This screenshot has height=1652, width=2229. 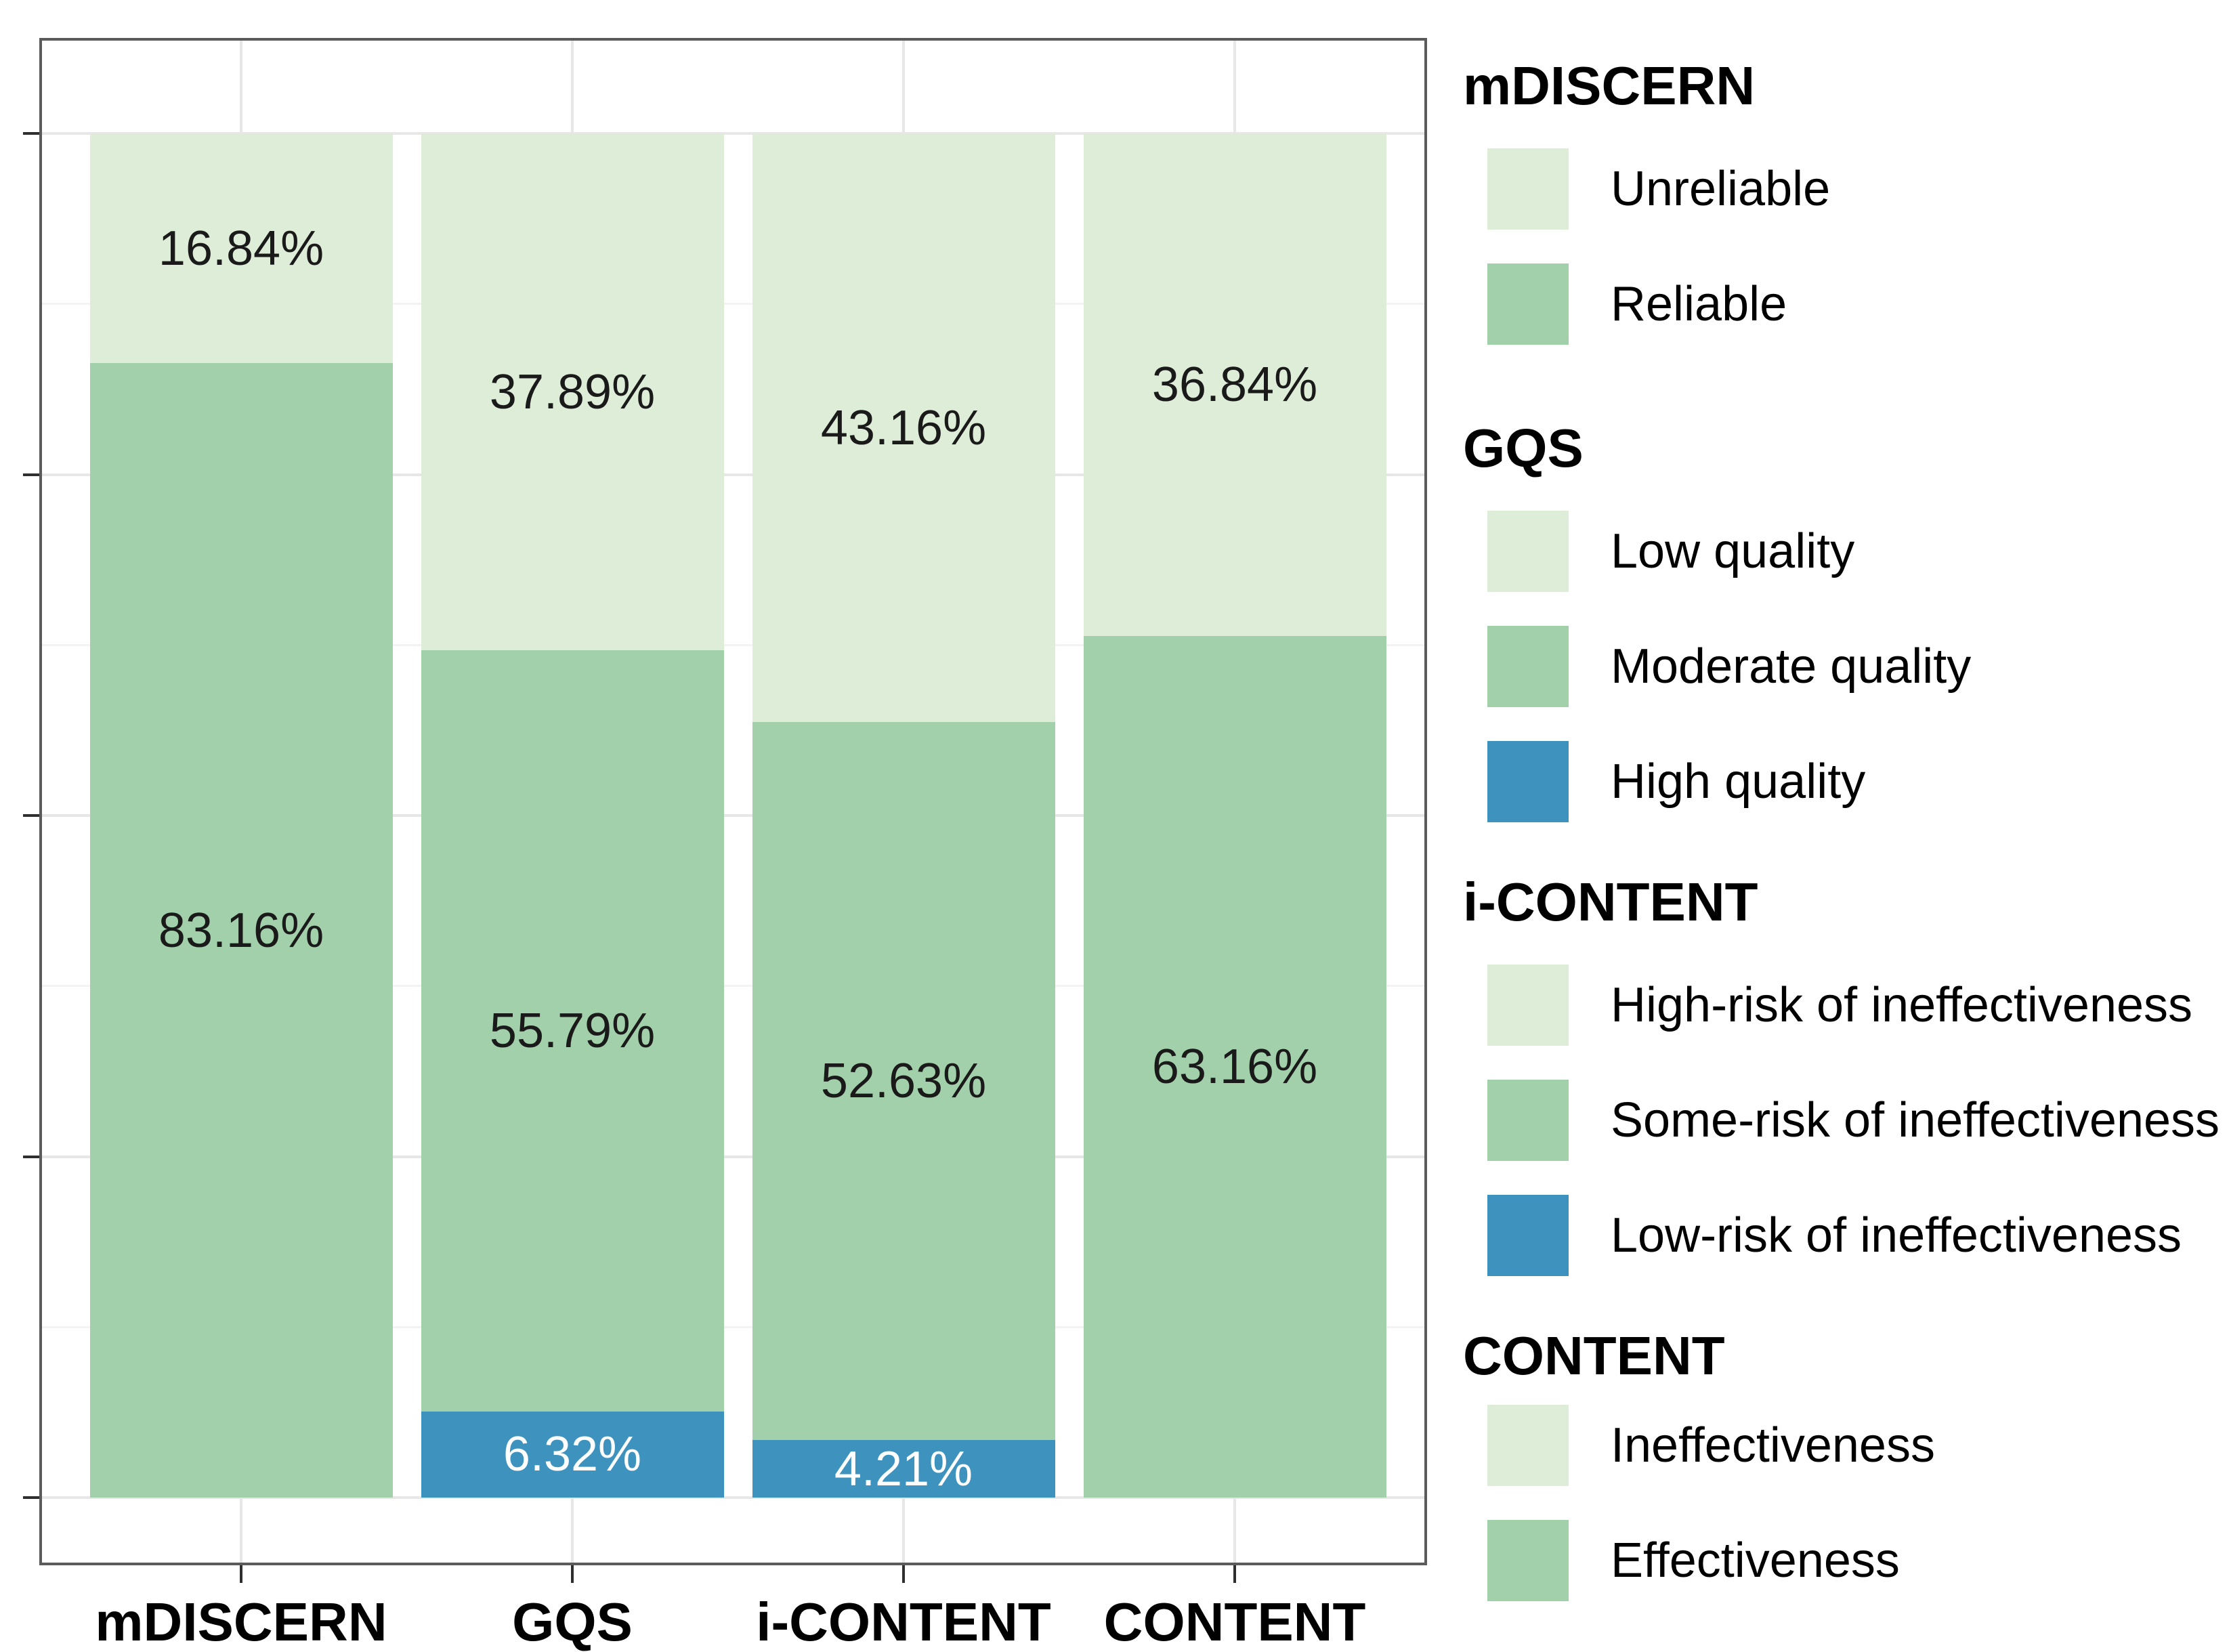 I want to click on legend-item-label: High-risk of ineffectiveness, so click(x=1902, y=1005).